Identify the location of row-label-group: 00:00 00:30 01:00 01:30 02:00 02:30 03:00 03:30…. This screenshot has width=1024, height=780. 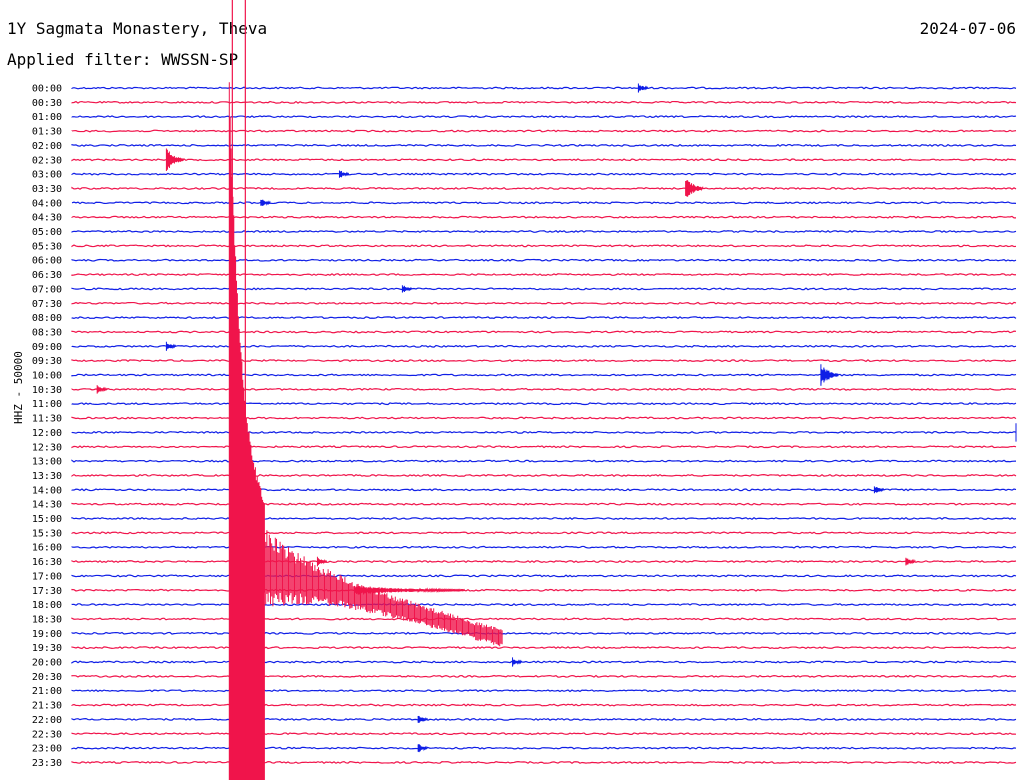
(47, 426).